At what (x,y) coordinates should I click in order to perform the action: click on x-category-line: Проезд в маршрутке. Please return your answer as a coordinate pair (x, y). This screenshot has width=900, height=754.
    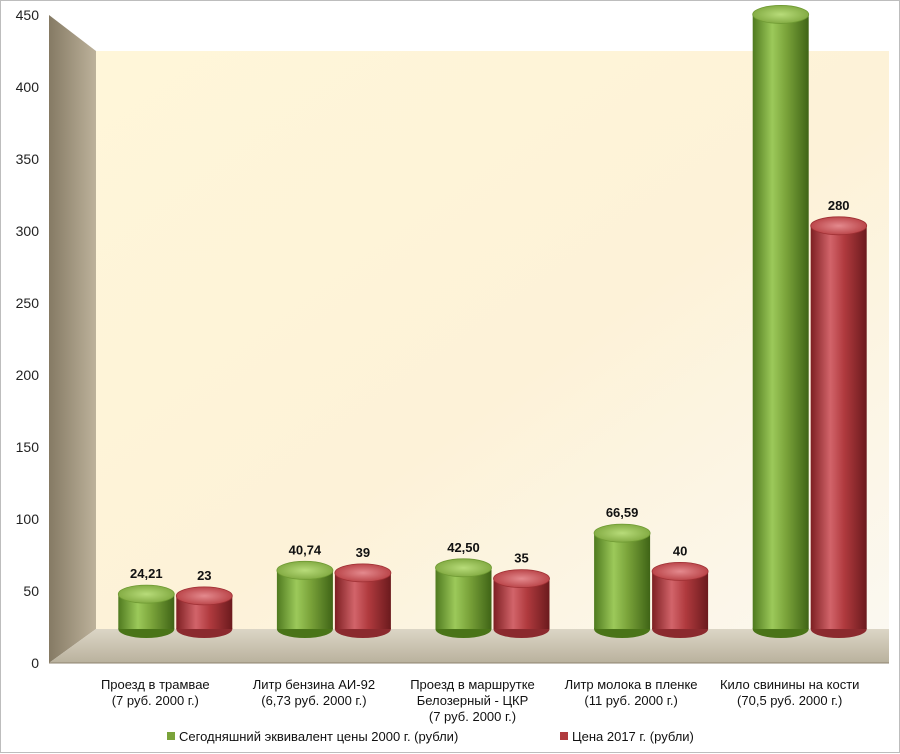
    Looking at the image, I should click on (472, 684).